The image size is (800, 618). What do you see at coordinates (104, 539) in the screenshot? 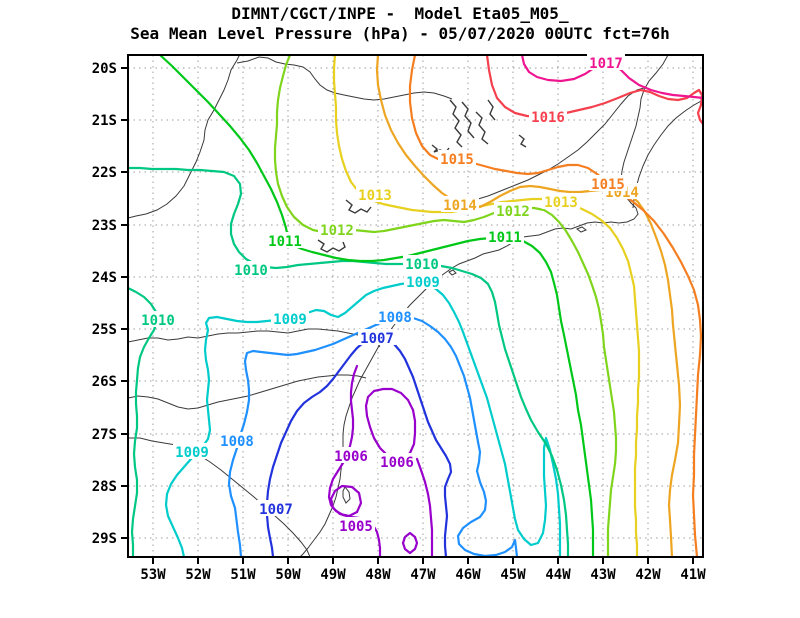
I see `y-axis-label-29S: 29S` at bounding box center [104, 539].